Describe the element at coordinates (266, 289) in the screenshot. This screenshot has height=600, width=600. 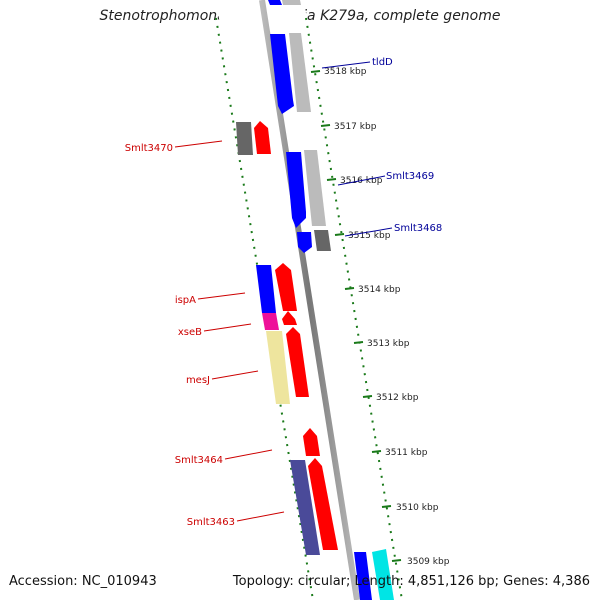
I see `gene-ispA-neighbor` at that location.